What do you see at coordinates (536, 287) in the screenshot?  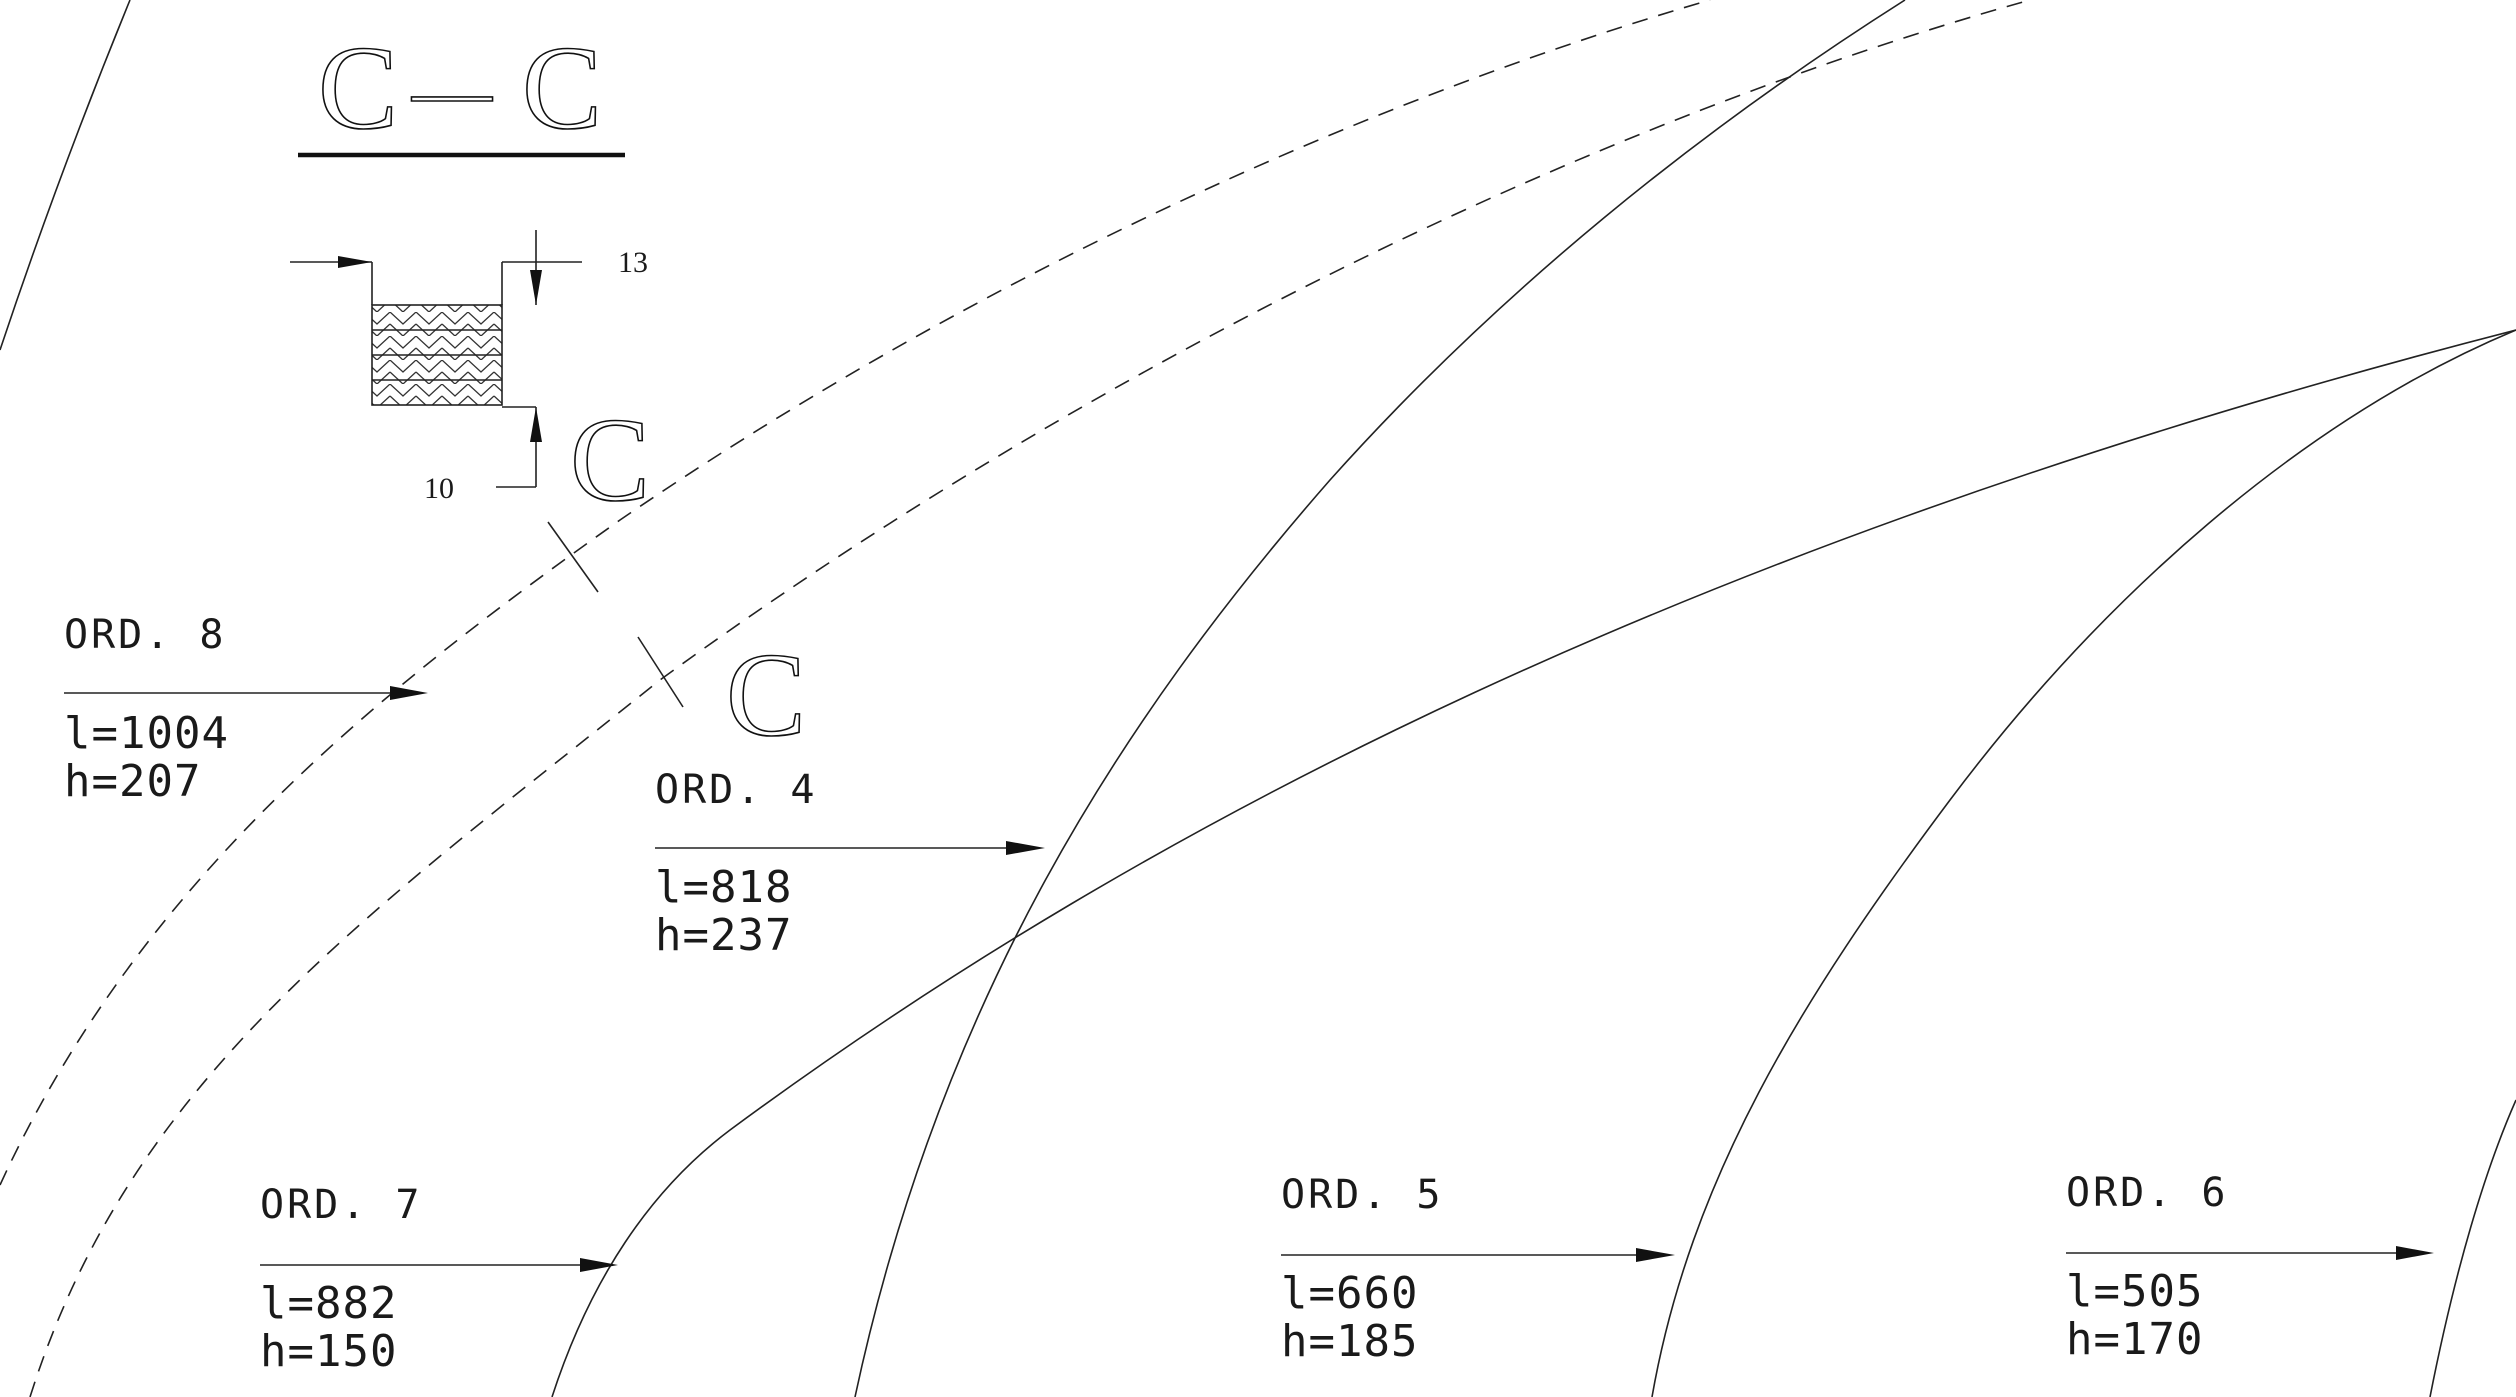 I see `dim-arrow-top` at bounding box center [536, 287].